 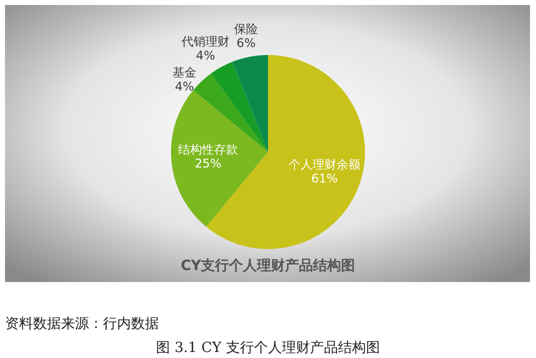 What do you see at coordinates (246, 43) in the screenshot?
I see `data-label: 6%` at bounding box center [246, 43].